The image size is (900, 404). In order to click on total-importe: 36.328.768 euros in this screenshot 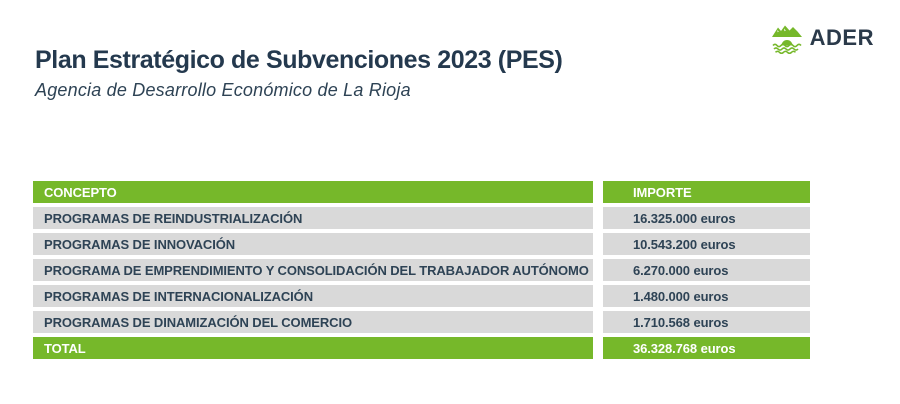, I will do `click(706, 348)`.